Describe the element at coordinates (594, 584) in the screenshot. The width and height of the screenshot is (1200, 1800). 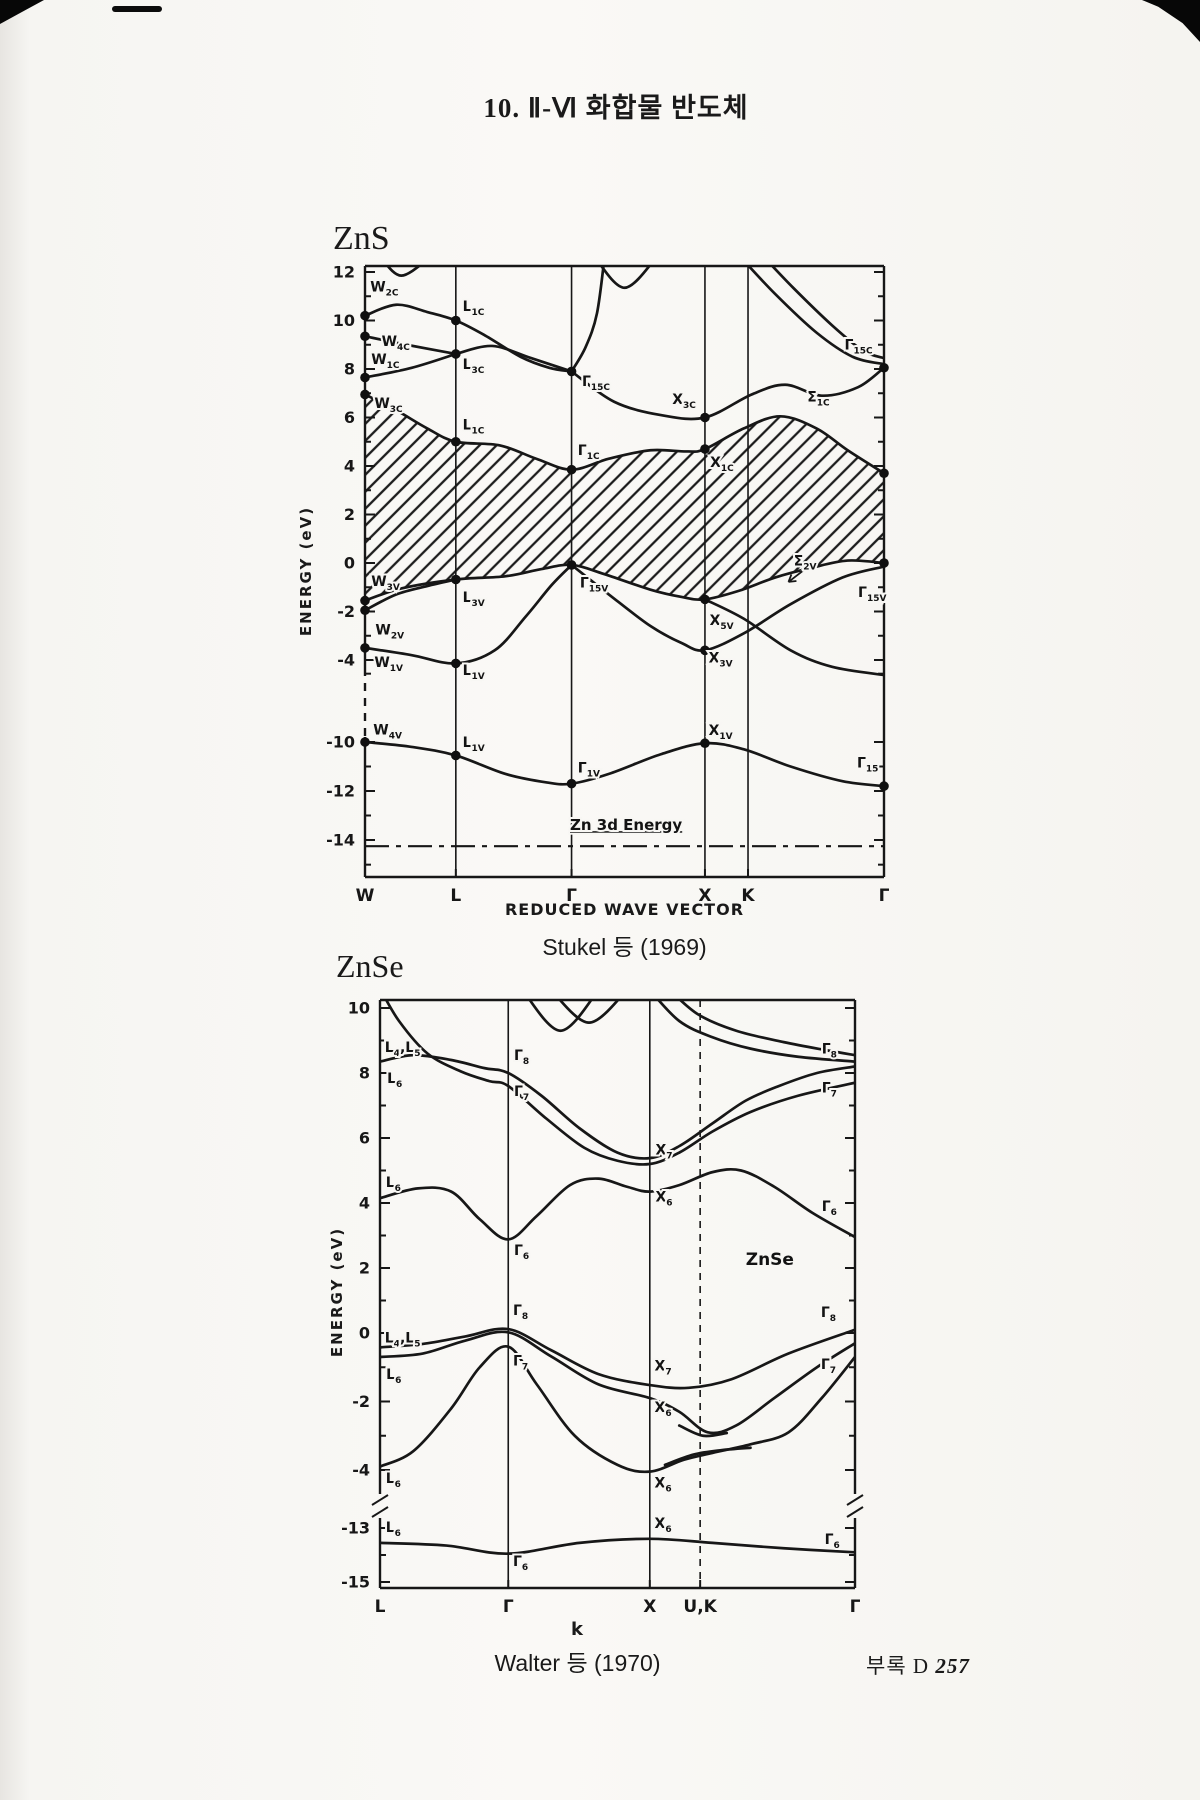
I see `band-label: Γ15V` at that location.